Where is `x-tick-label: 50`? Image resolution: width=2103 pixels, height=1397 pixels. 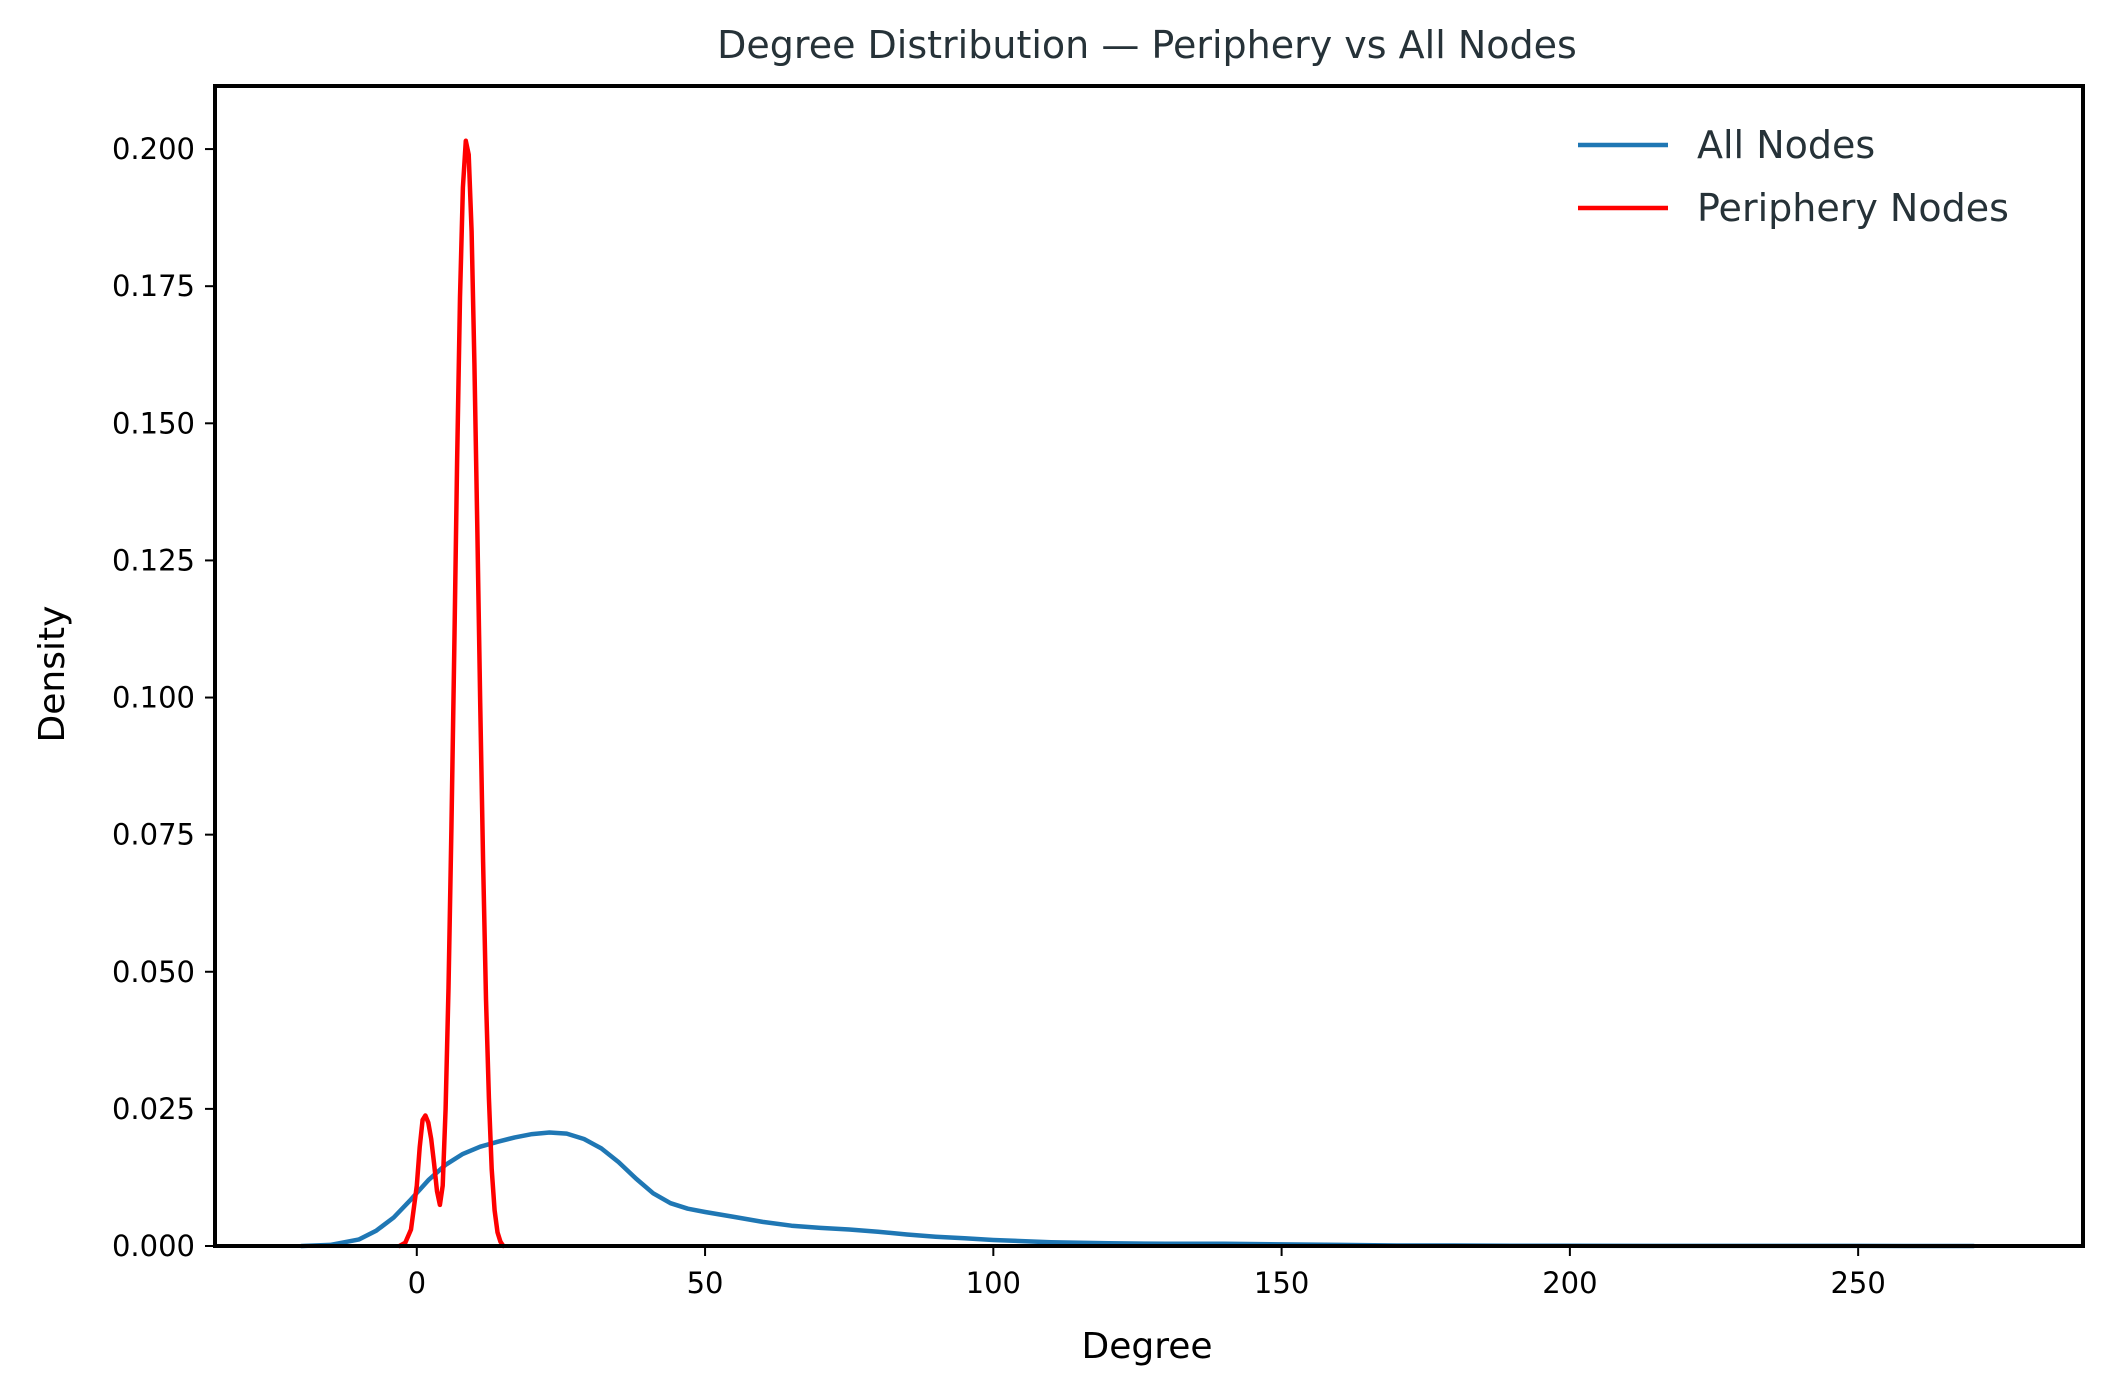
x-tick-label: 50 is located at coordinates (705, 1283).